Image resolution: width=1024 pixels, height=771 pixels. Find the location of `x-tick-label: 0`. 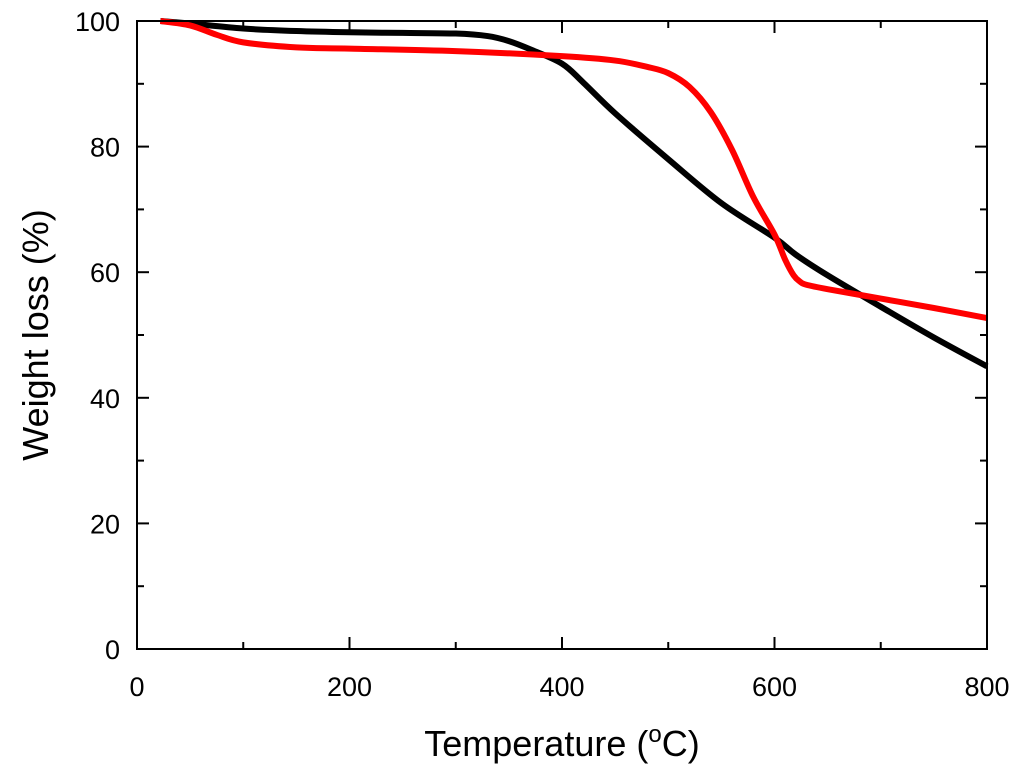

x-tick-label: 0 is located at coordinates (136, 687).